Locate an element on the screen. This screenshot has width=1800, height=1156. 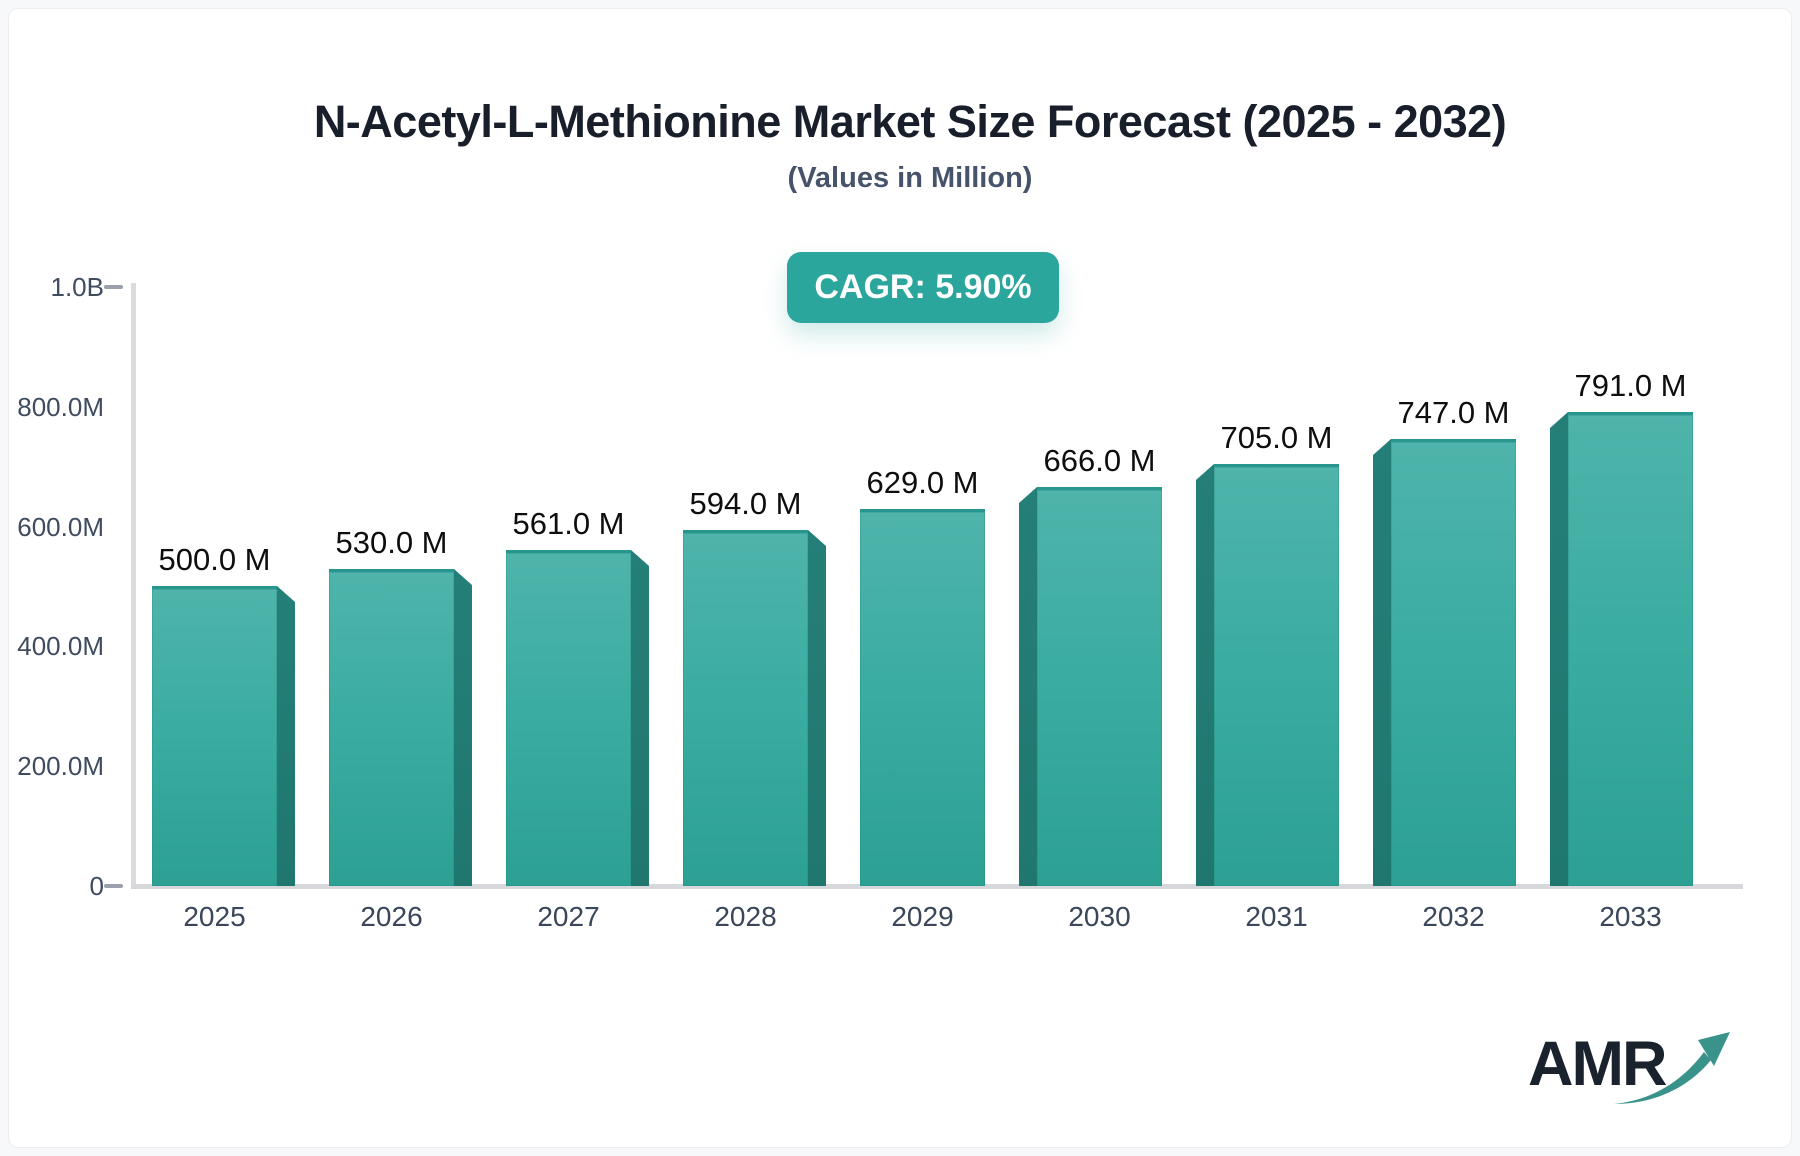
bar-2025 is located at coordinates (214, 736).